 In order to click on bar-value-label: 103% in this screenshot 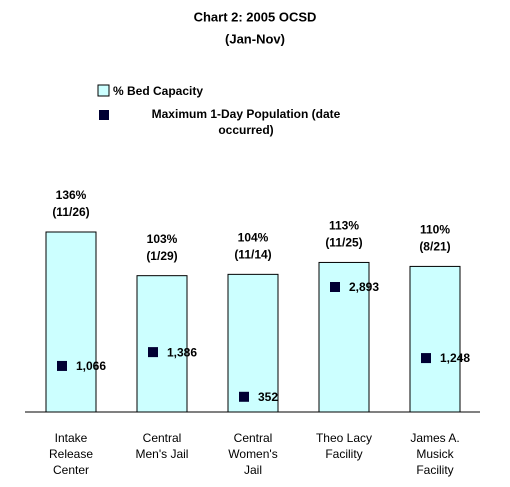, I will do `click(162, 239)`.